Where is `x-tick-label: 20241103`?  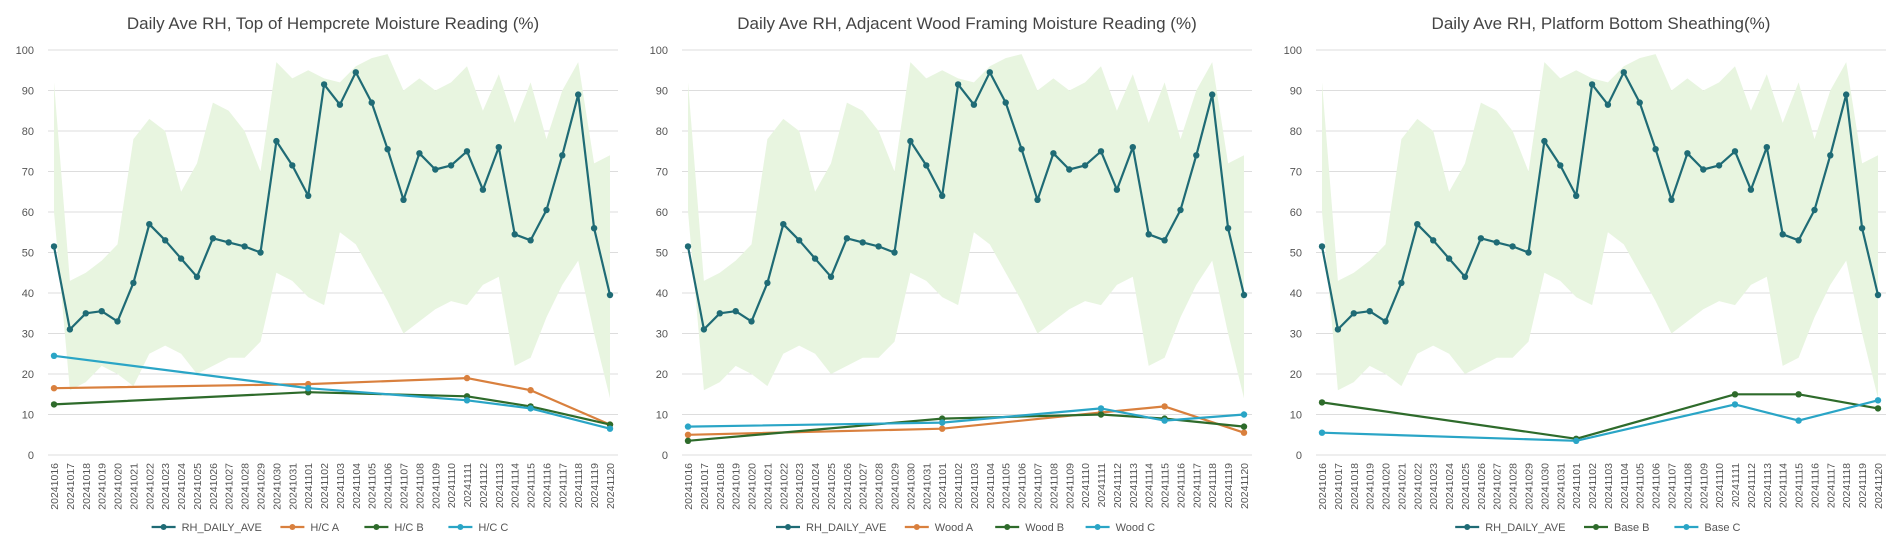 x-tick-label: 20241103 is located at coordinates (975, 486).